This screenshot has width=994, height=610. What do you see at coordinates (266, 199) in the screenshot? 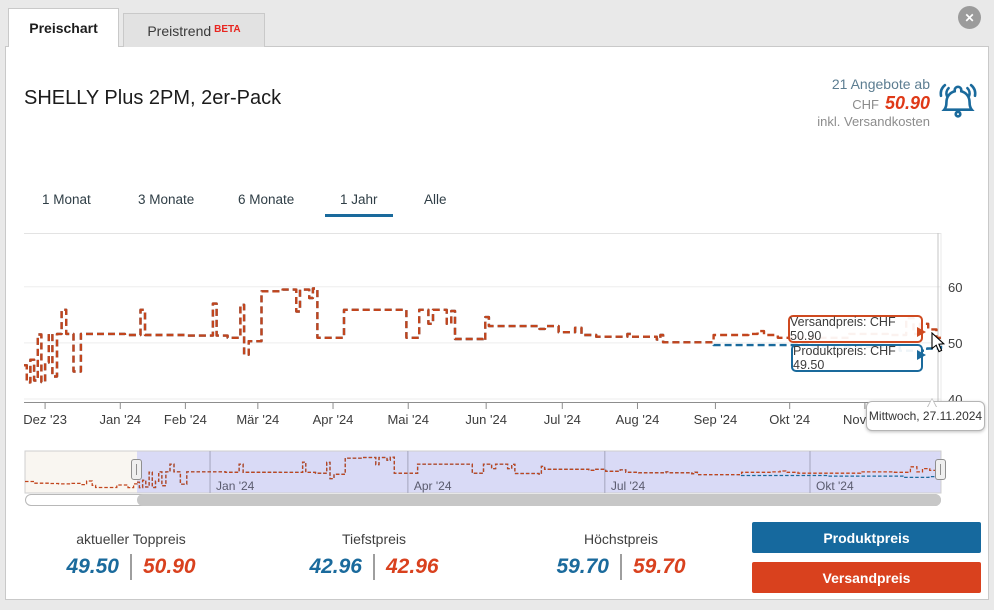
I see `range-tab-6-monate: 6 Monate` at bounding box center [266, 199].